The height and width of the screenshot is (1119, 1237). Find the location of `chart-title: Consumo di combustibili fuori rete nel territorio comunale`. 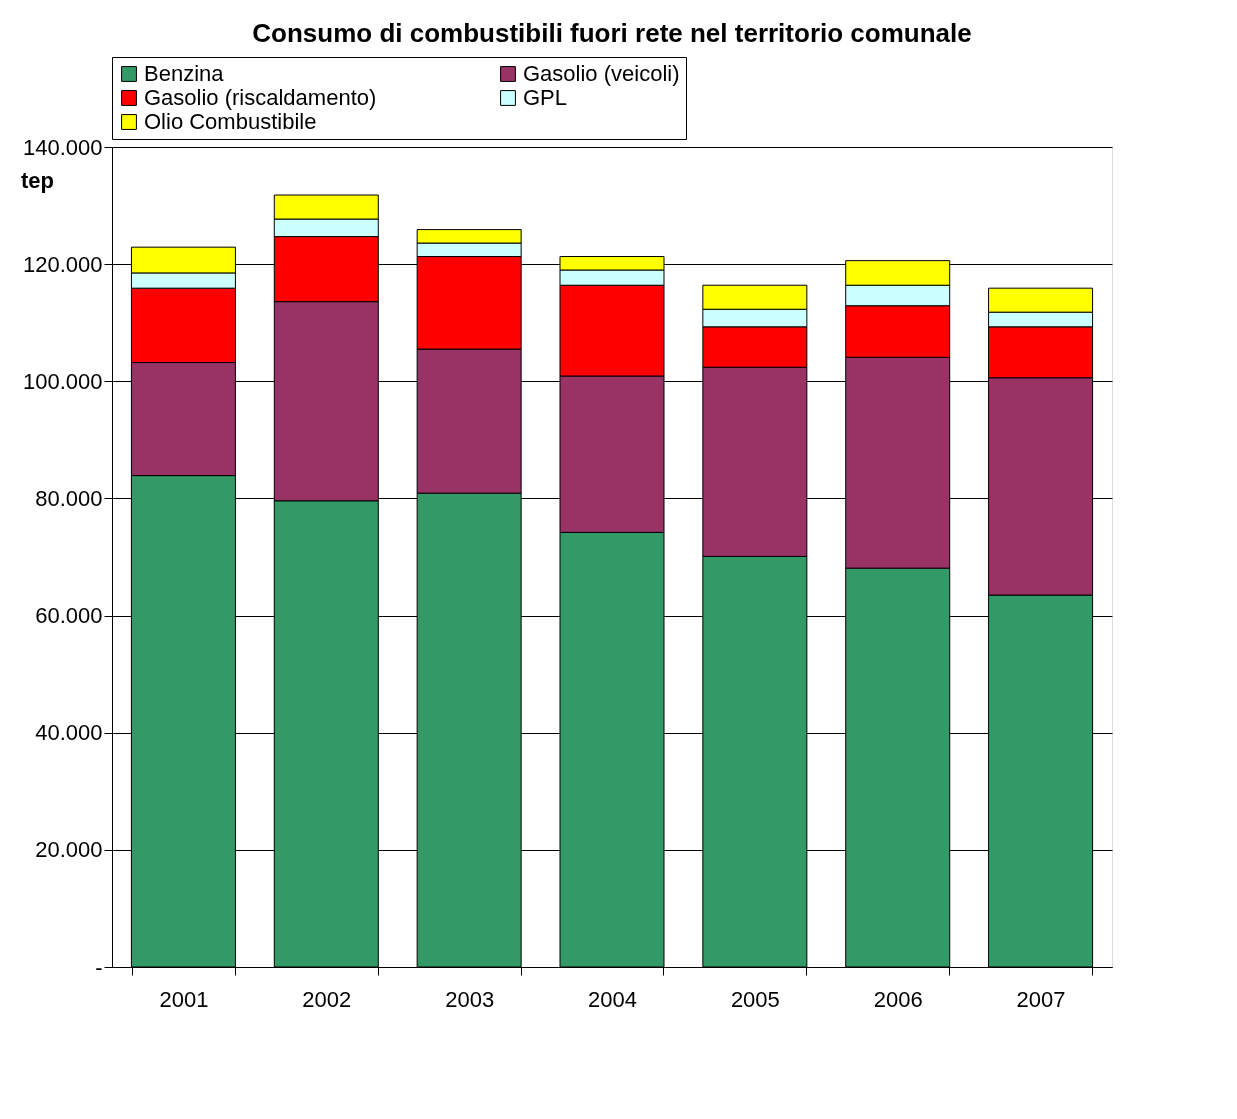

chart-title: Consumo di combustibili fuori rete nel territorio comunale is located at coordinates (612, 32).